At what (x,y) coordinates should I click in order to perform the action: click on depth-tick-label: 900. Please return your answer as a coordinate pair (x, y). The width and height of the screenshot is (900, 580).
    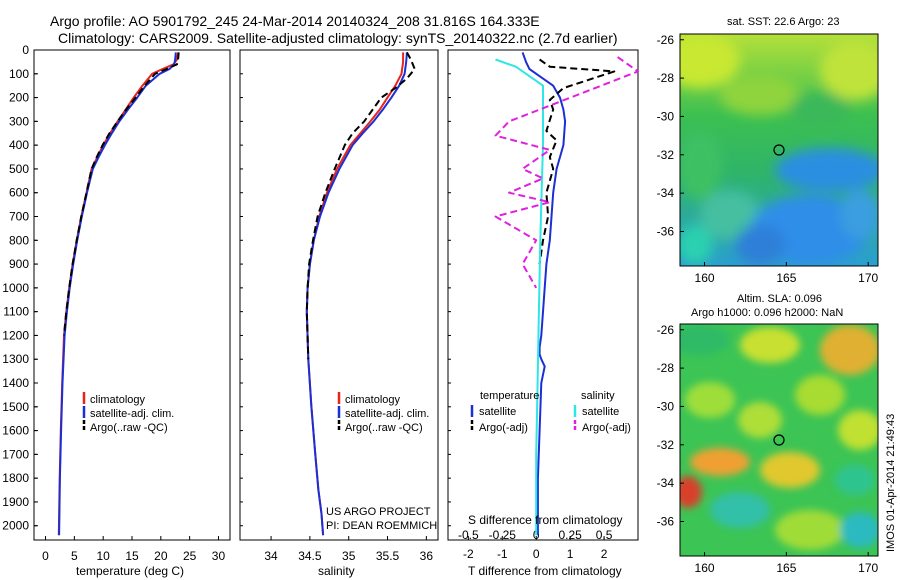
    Looking at the image, I should click on (19, 264).